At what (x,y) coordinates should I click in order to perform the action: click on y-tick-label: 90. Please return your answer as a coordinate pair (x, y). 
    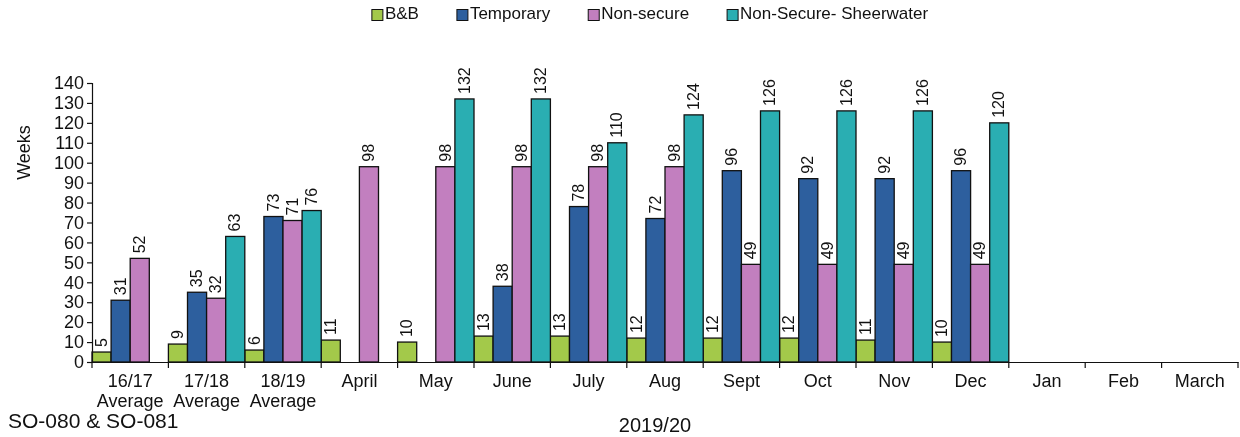
    Looking at the image, I should click on (73, 182).